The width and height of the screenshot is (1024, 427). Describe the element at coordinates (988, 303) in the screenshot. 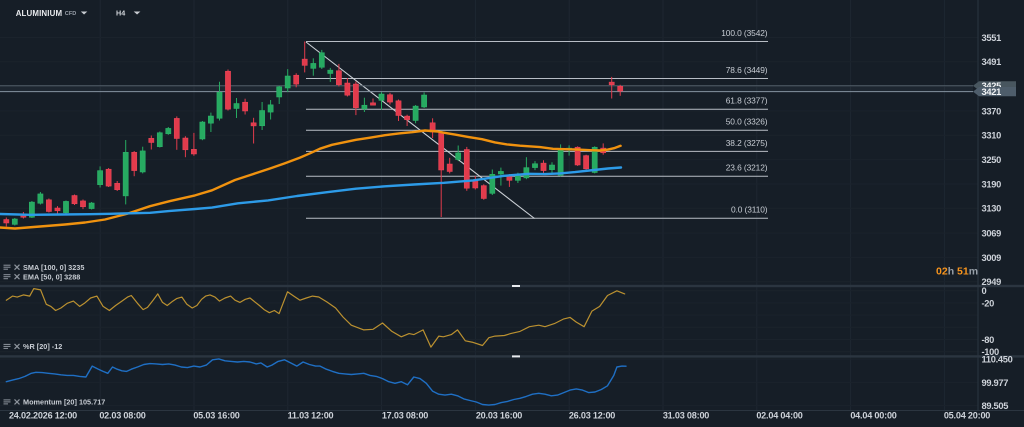

I see `svg-text: -20` at that location.